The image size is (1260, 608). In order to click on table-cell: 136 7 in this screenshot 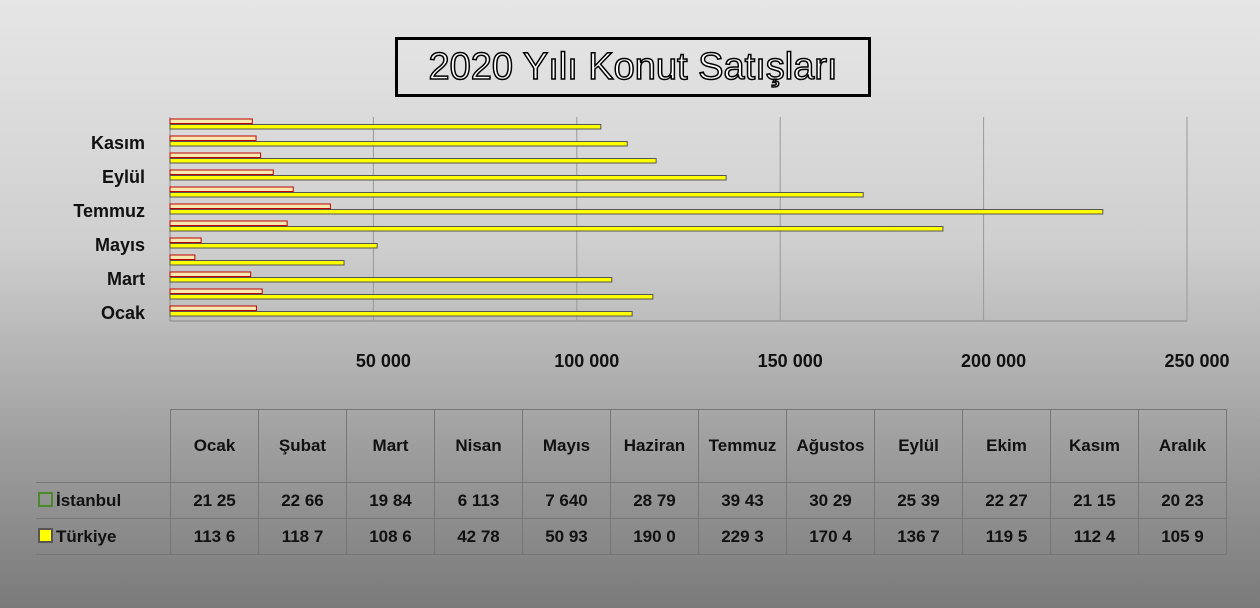, I will do `click(918, 536)`.